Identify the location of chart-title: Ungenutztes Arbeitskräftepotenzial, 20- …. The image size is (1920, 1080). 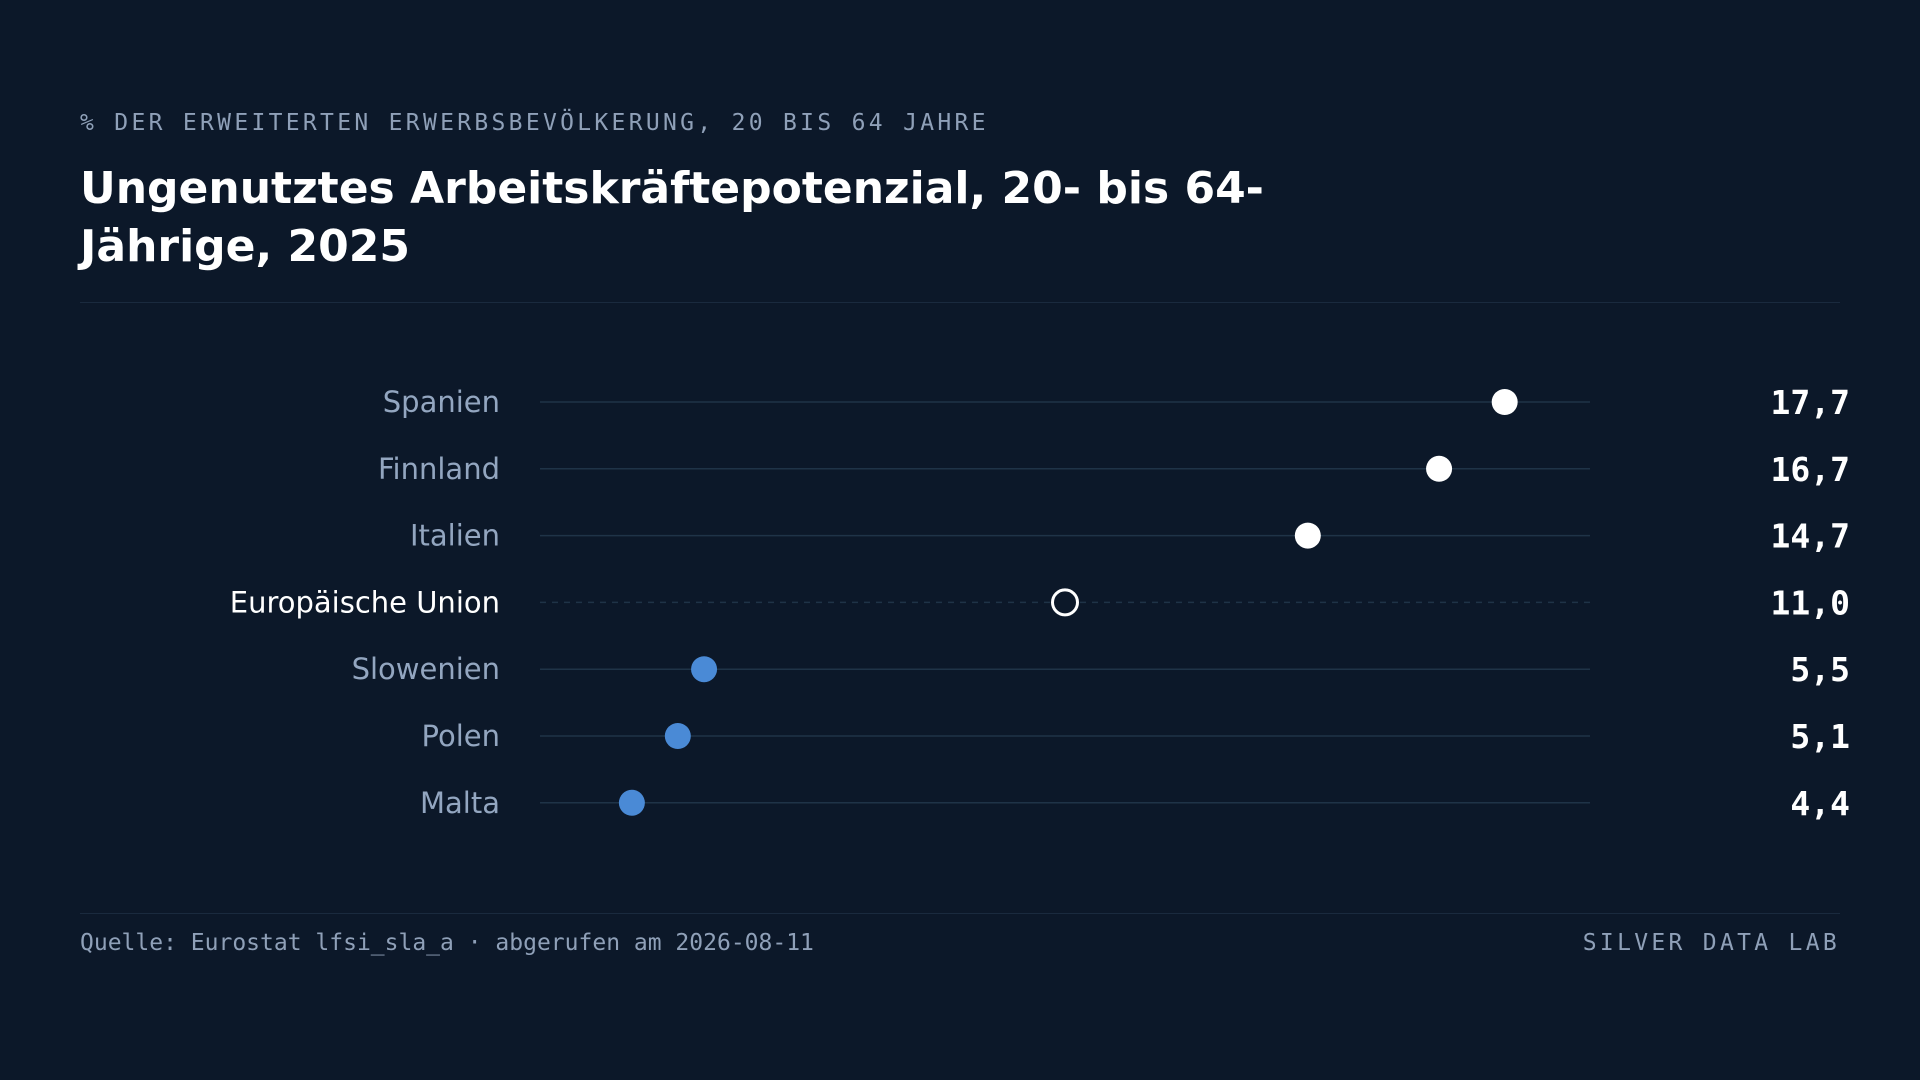
(672, 217).